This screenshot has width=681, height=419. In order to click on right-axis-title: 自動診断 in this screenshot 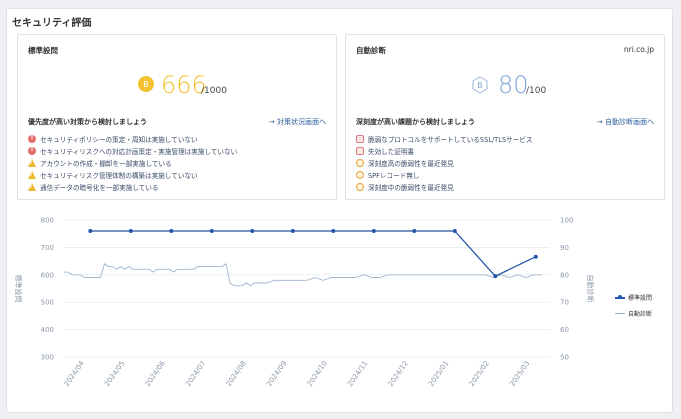, I will do `click(590, 289)`.